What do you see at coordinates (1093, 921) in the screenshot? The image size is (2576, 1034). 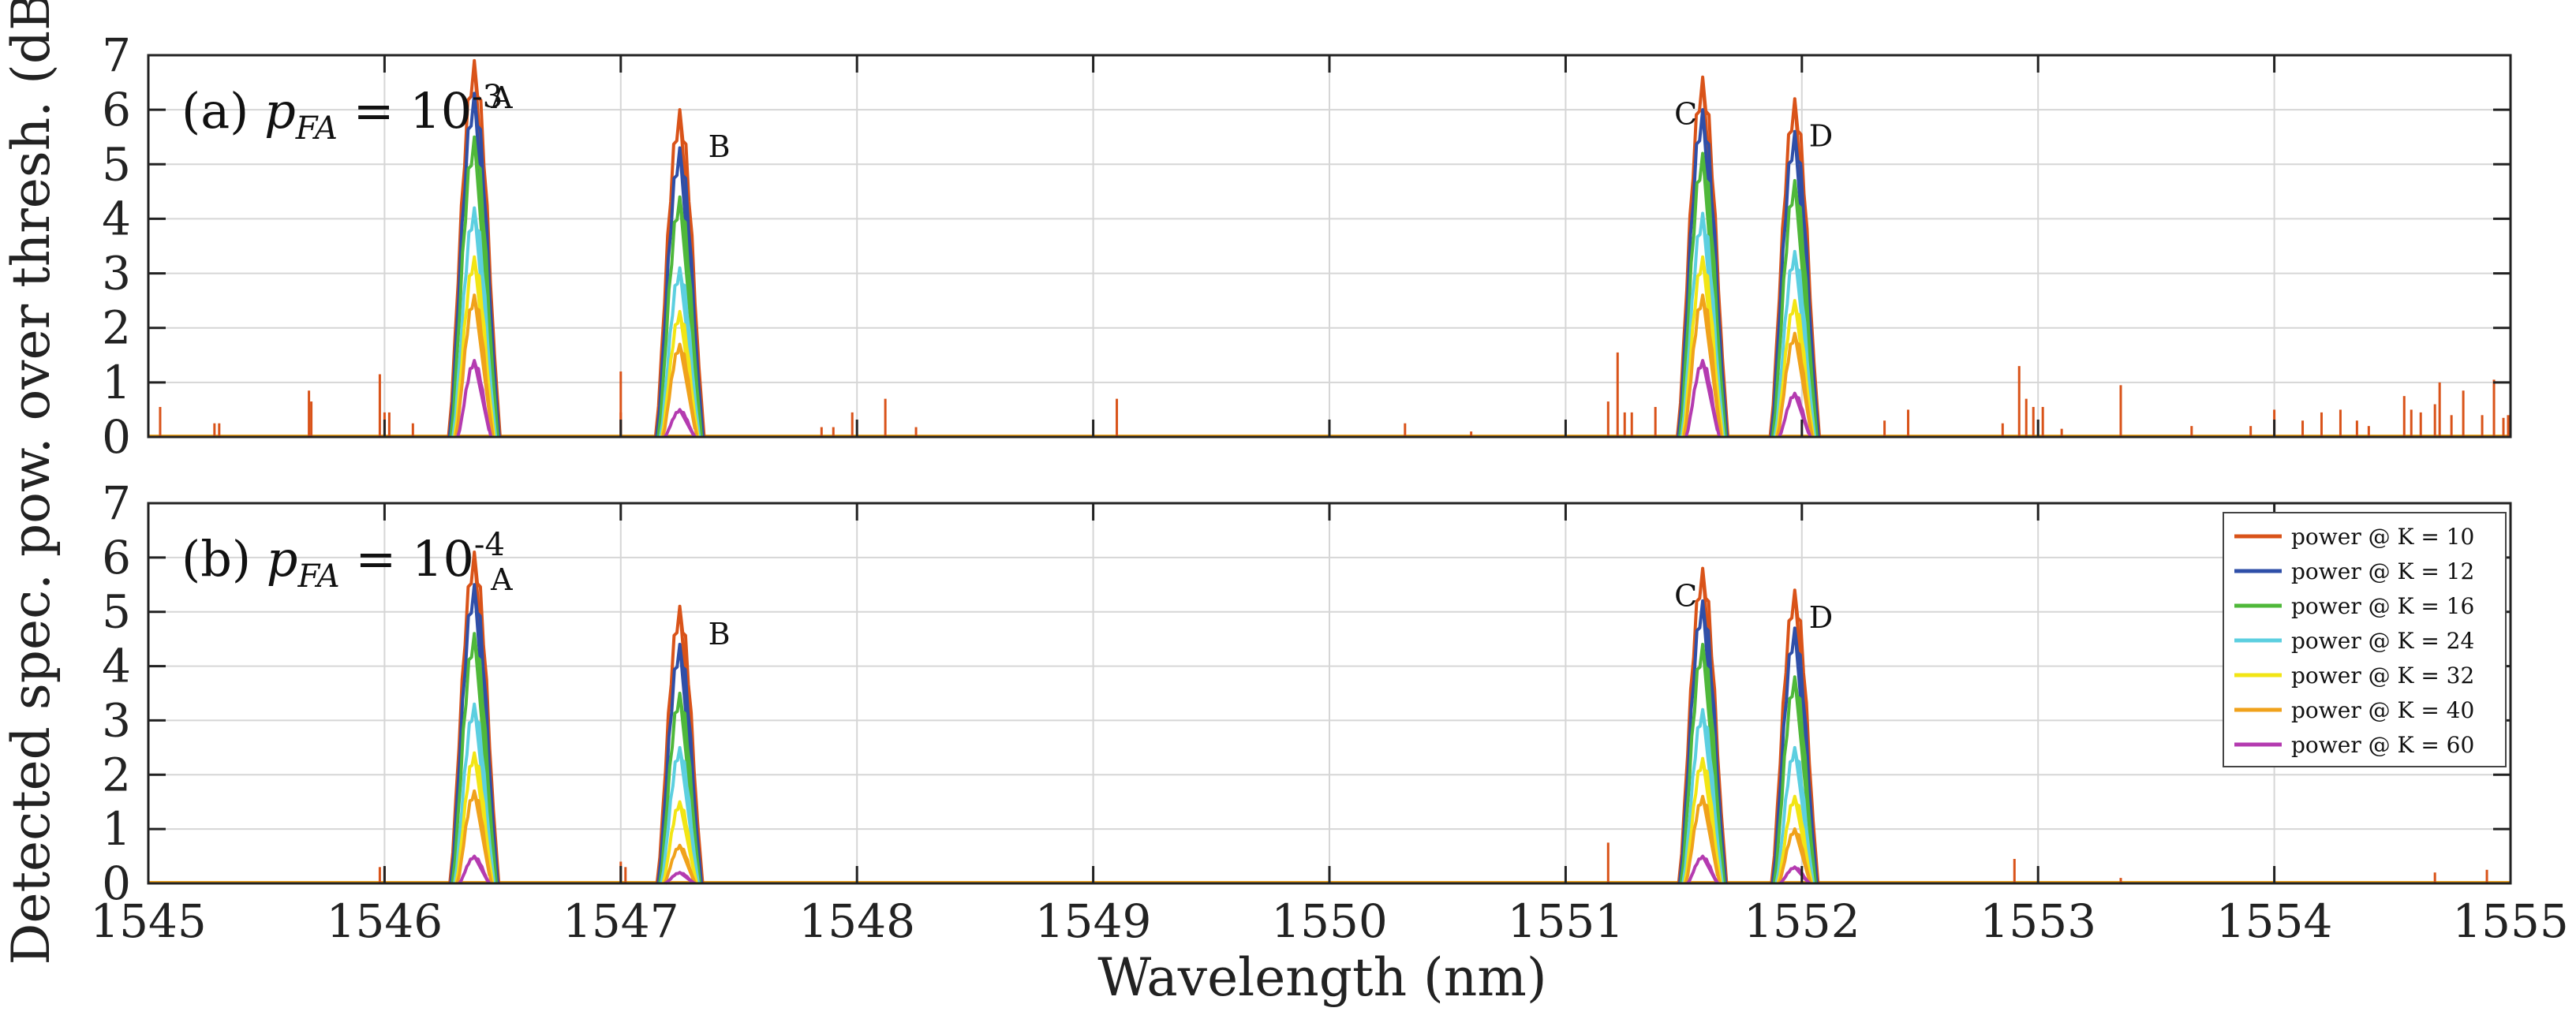 I see `x-tick-label: 1549` at bounding box center [1093, 921].